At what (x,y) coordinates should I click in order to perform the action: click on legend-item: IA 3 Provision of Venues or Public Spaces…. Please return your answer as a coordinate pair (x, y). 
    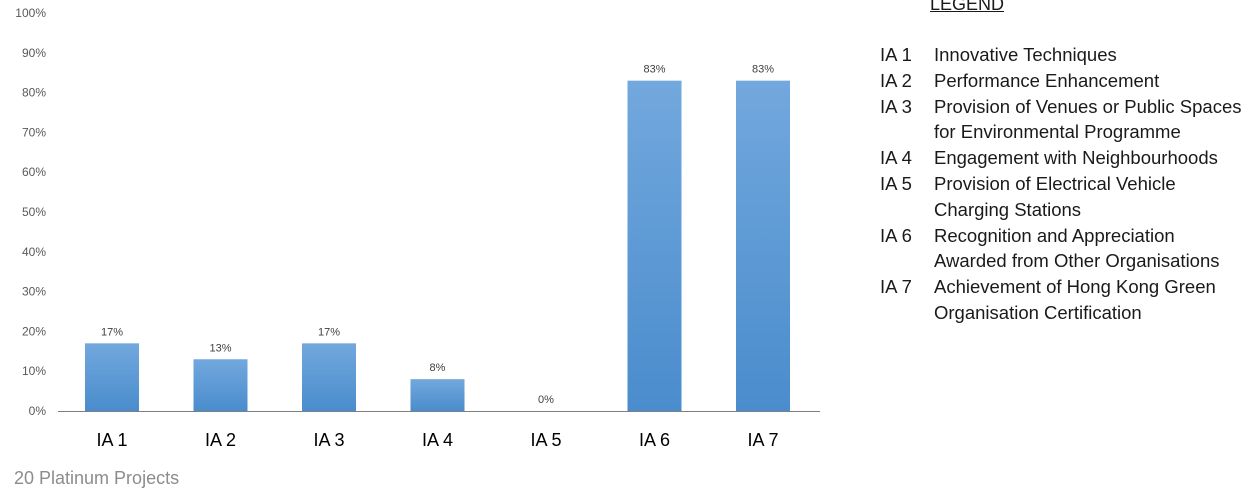
    Looking at the image, I should click on (1062, 120).